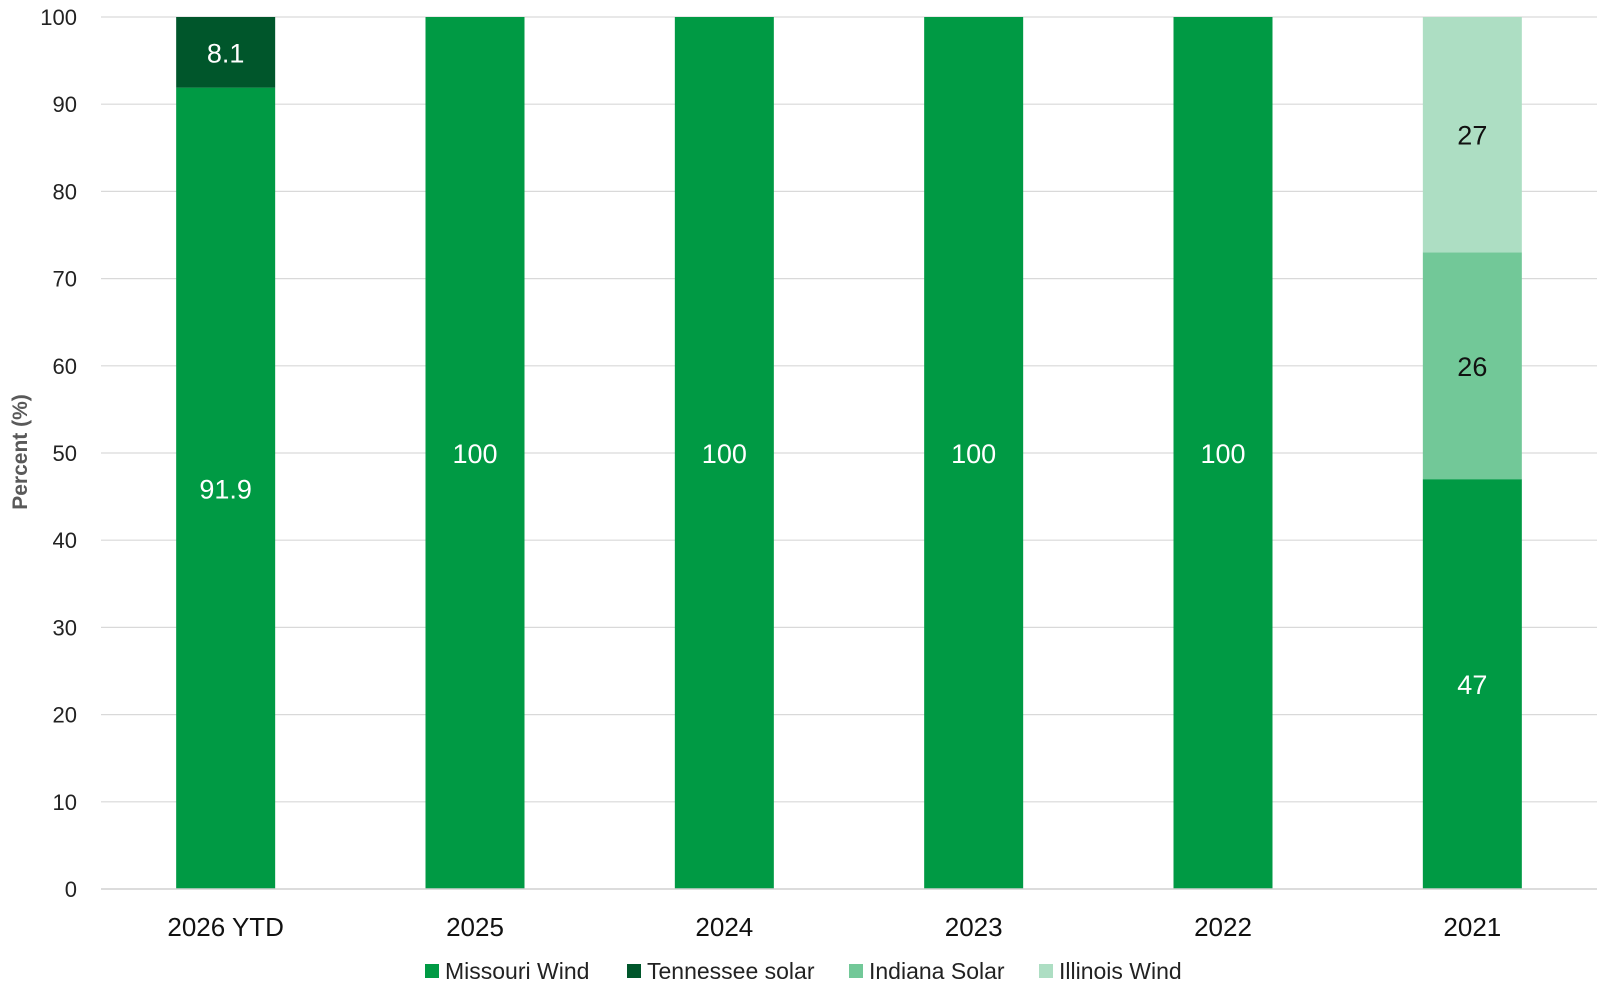 The image size is (1600, 997). I want to click on y-tick-label: 40, so click(65, 540).